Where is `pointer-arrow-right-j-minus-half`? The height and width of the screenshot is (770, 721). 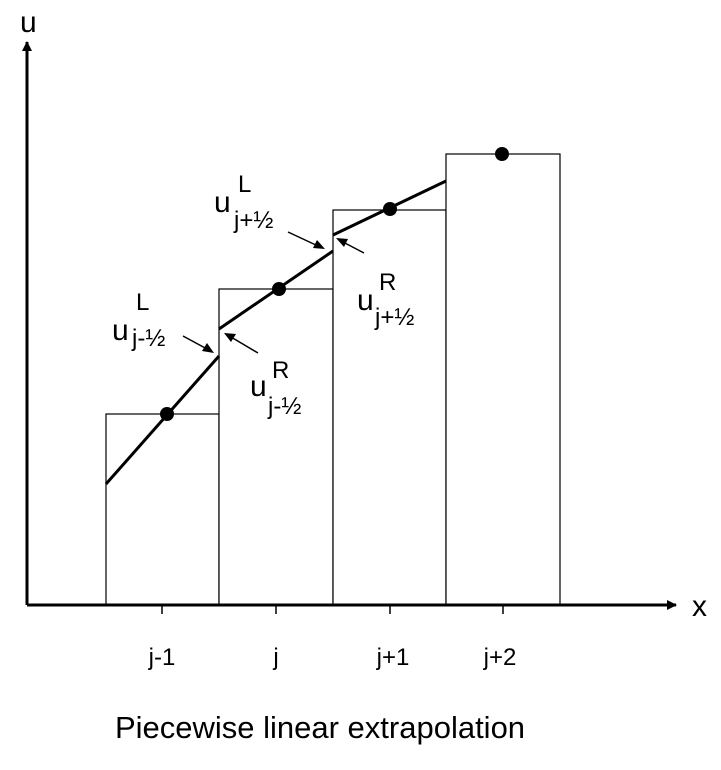 pointer-arrow-right-j-minus-half is located at coordinates (241, 343).